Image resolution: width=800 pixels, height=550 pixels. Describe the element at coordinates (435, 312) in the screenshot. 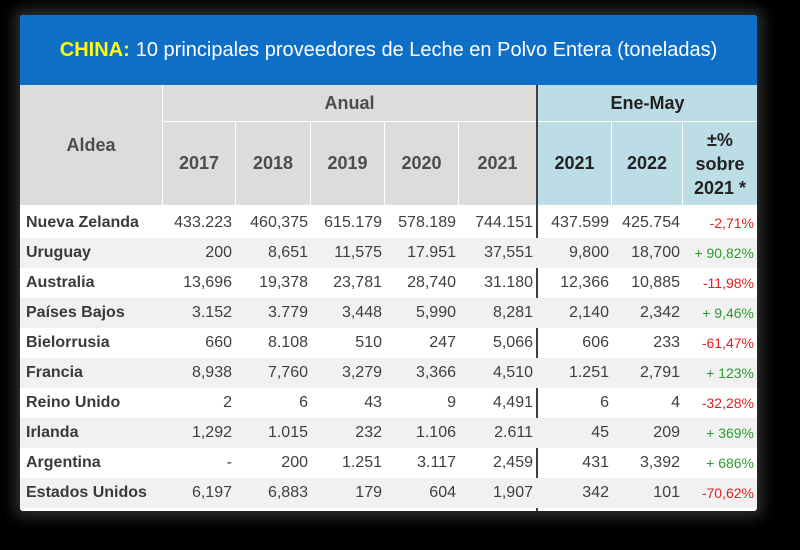

I see `row-value: 5,990` at that location.